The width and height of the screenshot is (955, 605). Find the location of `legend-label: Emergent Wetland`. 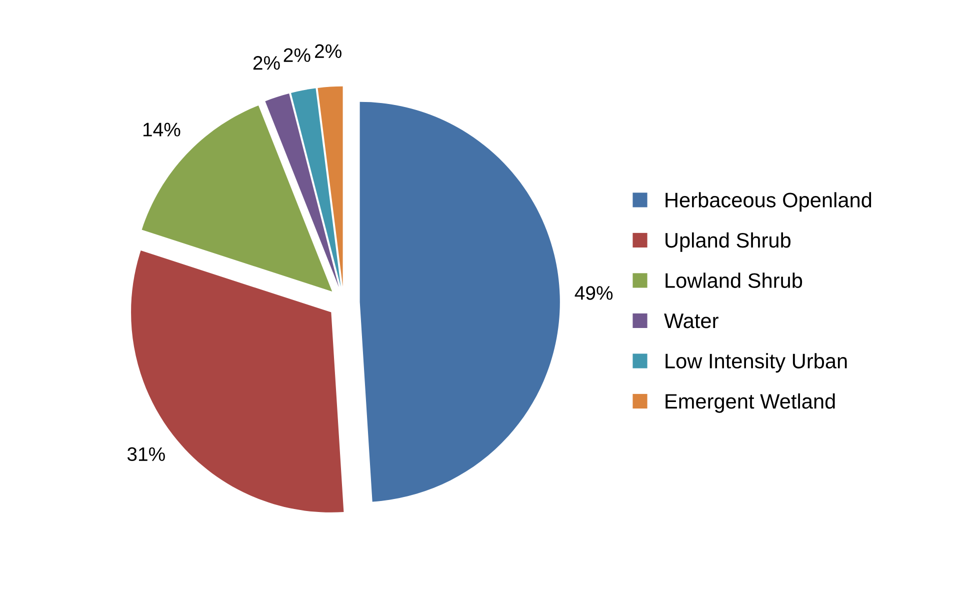

legend-label: Emergent Wetland is located at coordinates (750, 403).